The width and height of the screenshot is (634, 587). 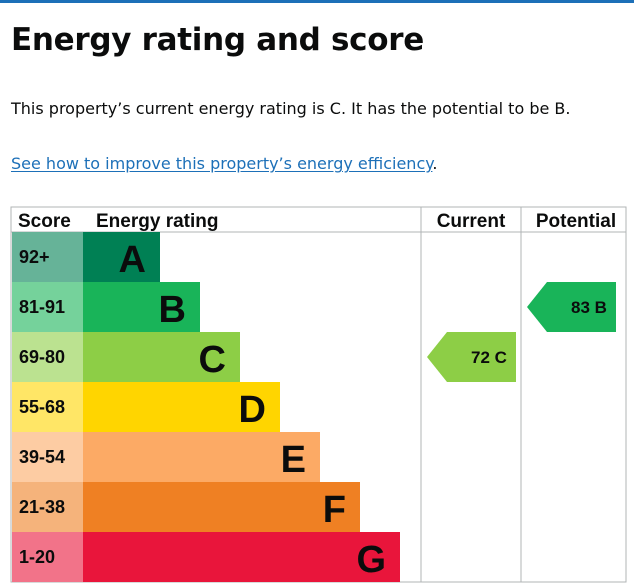 What do you see at coordinates (42, 407) in the screenshot?
I see `score-range: 55-68` at bounding box center [42, 407].